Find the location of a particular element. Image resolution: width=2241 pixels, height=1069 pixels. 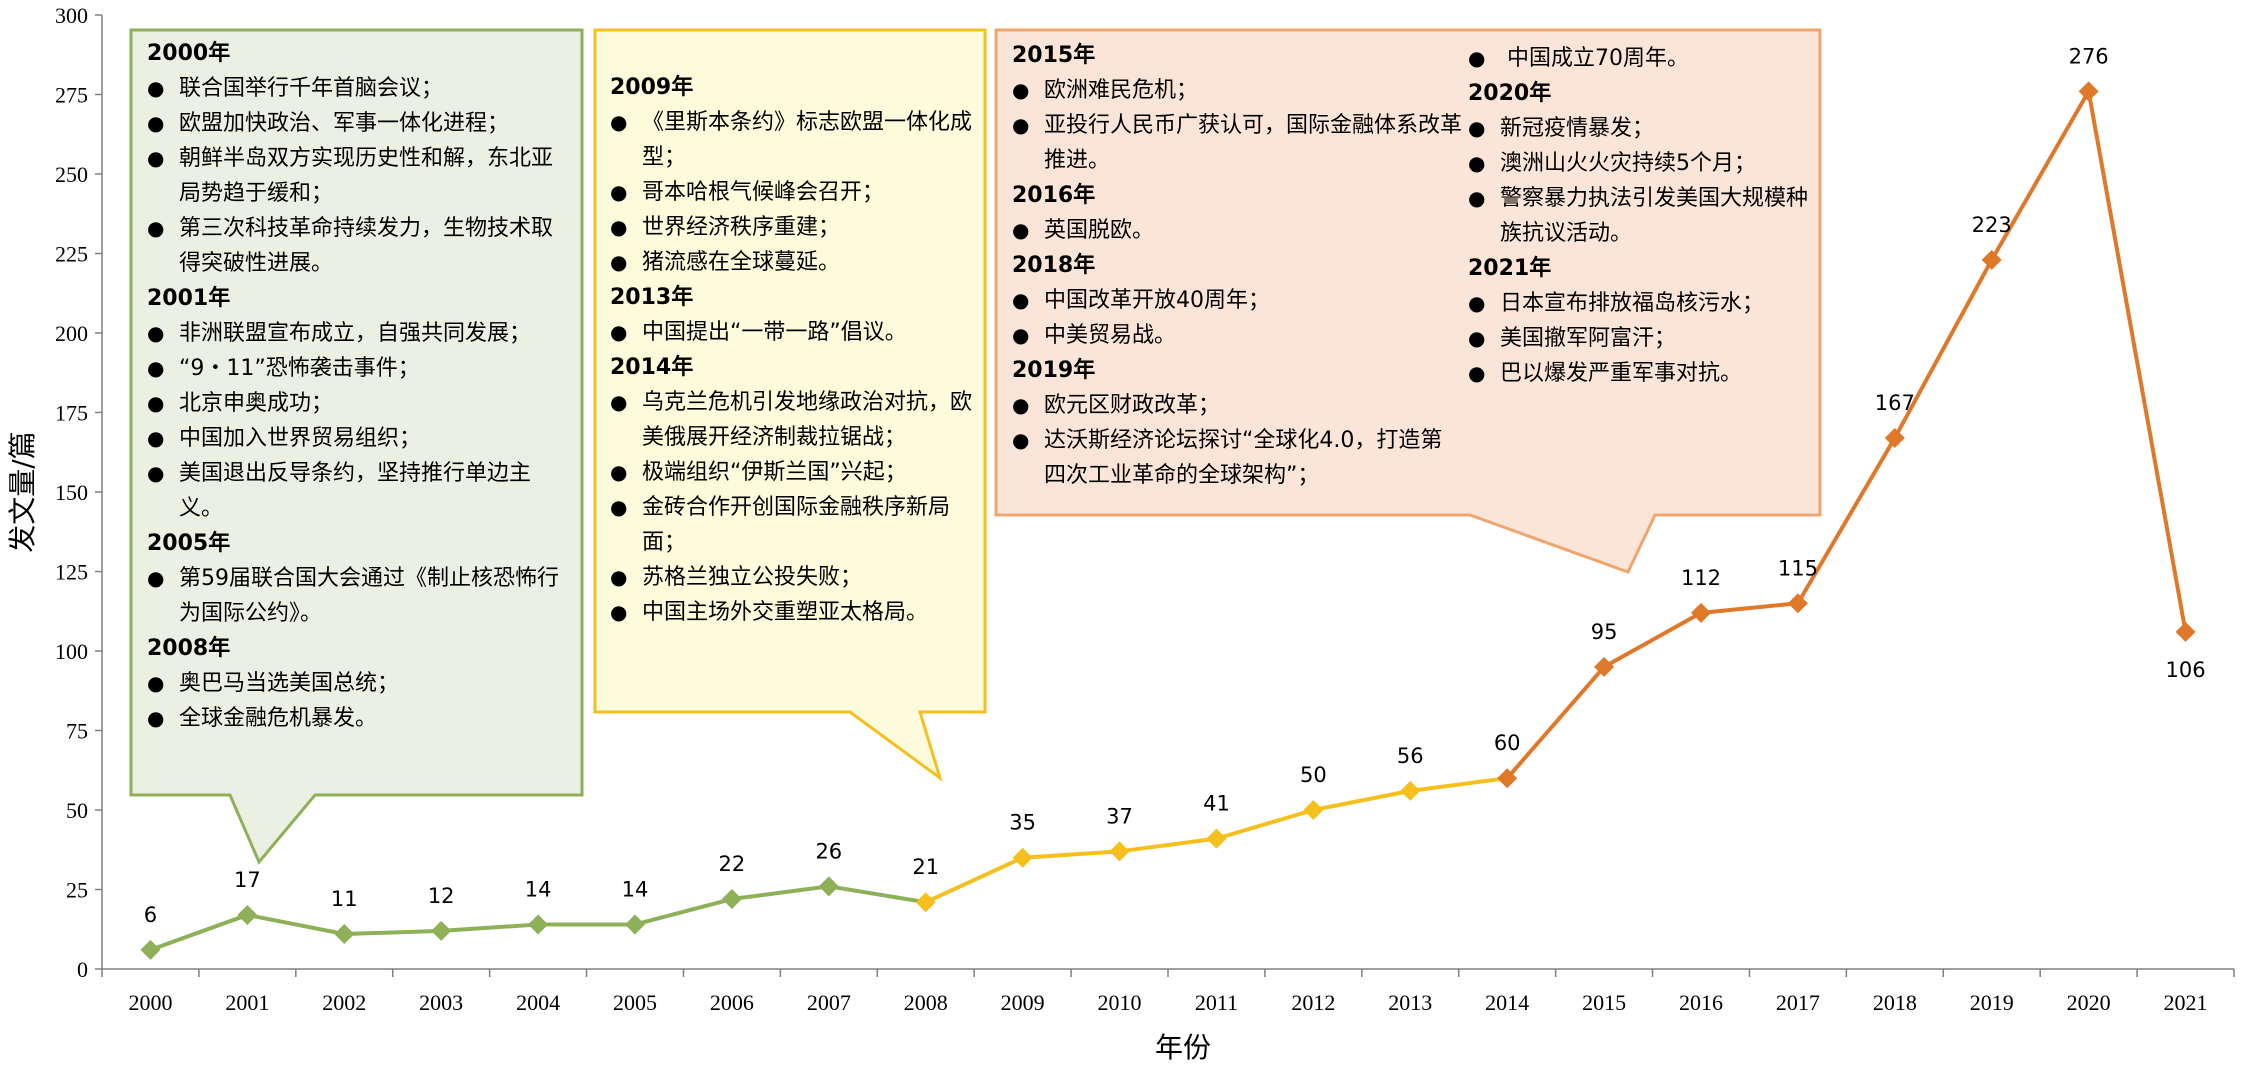

callout-item: 北京申奥成功； is located at coordinates (359, 403).